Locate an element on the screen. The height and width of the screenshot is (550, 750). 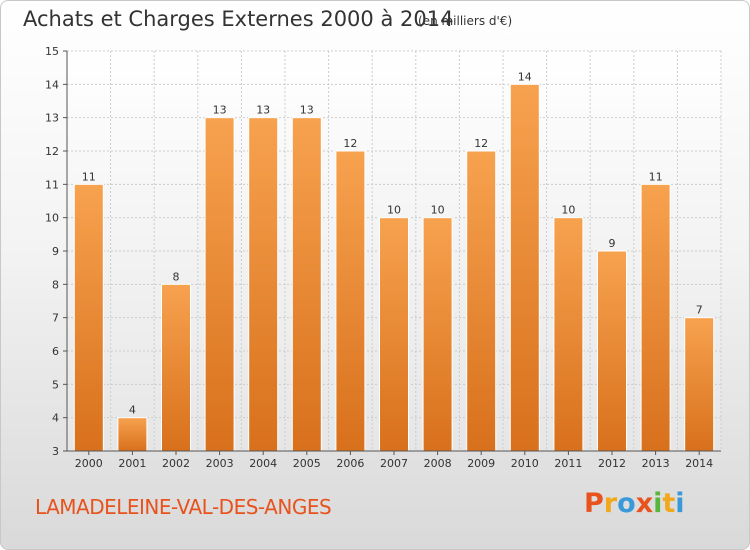
brand-letter: r is located at coordinates (610, 503).